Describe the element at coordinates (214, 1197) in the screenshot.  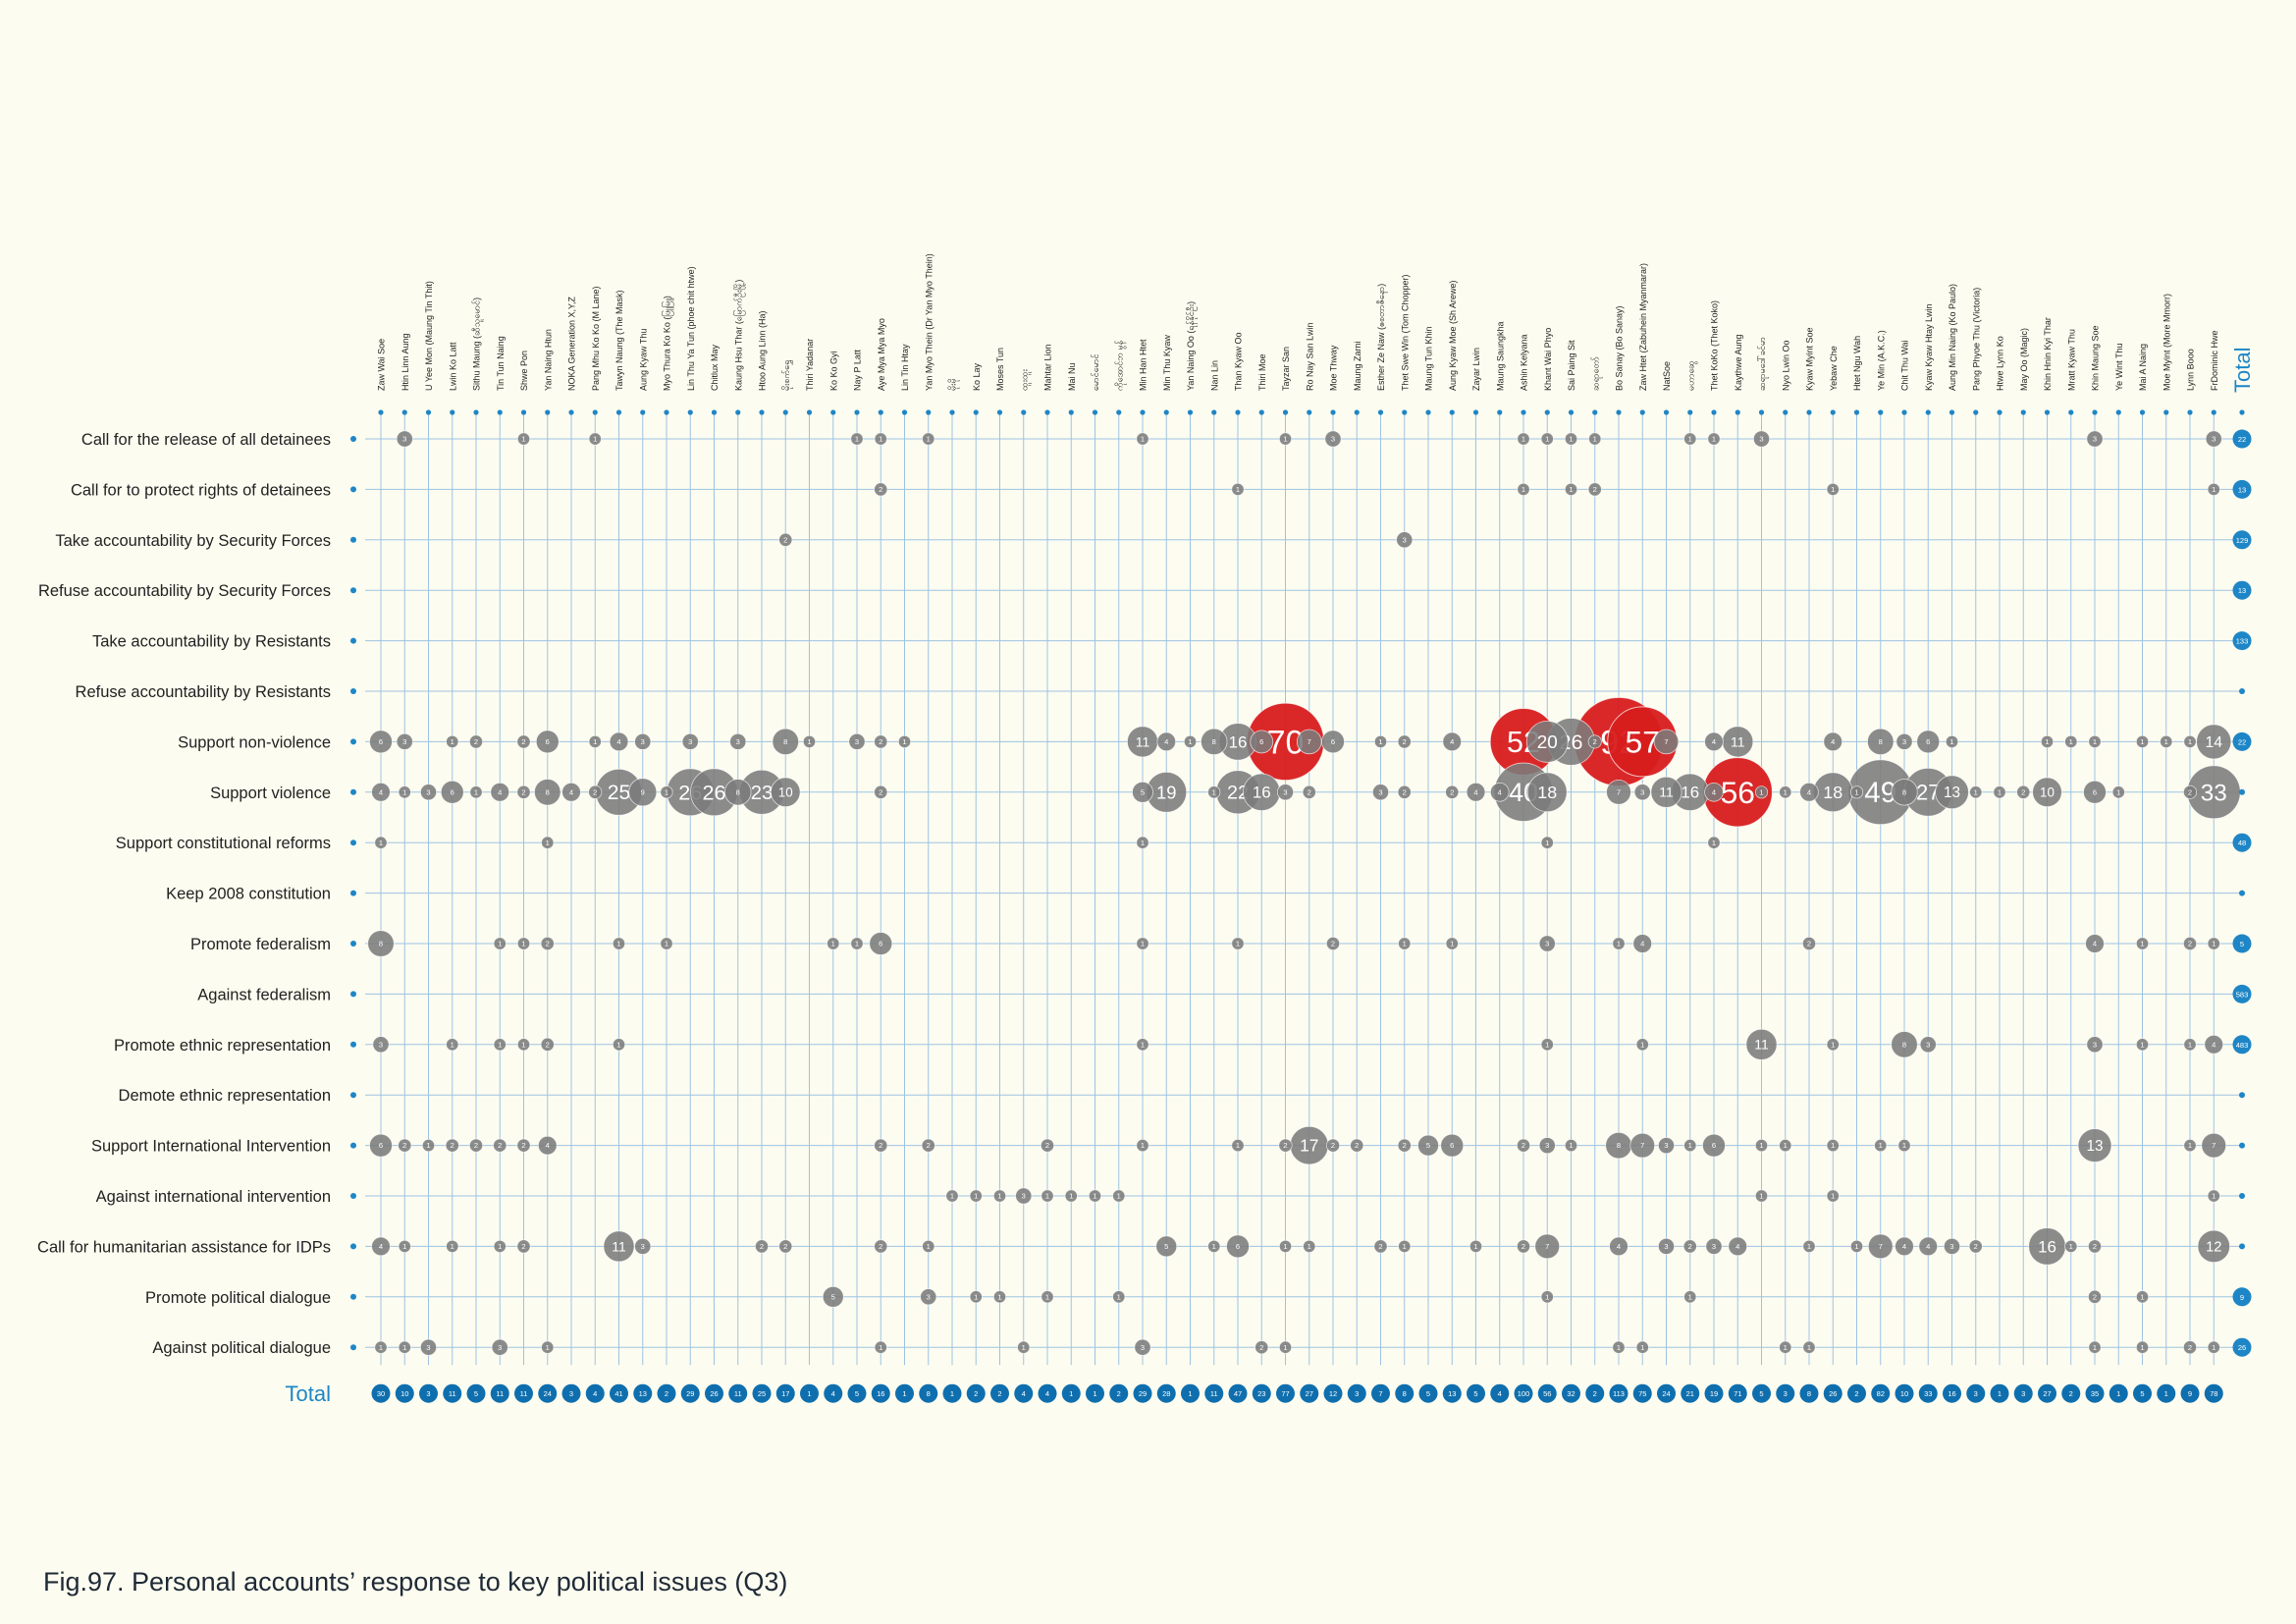
I see `row-label: Against international intervention` at that location.